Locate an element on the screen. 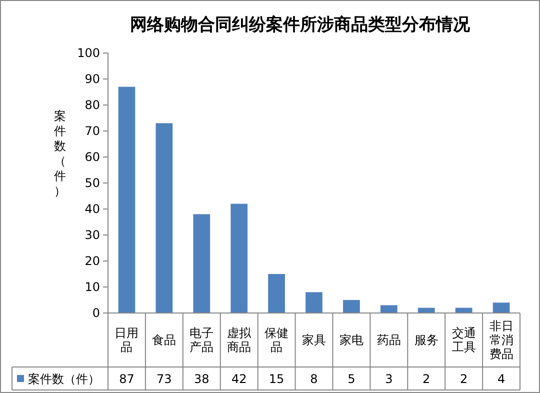 The height and width of the screenshot is (393, 540). x-tick-label: 非日常消费品 is located at coordinates (501, 340).